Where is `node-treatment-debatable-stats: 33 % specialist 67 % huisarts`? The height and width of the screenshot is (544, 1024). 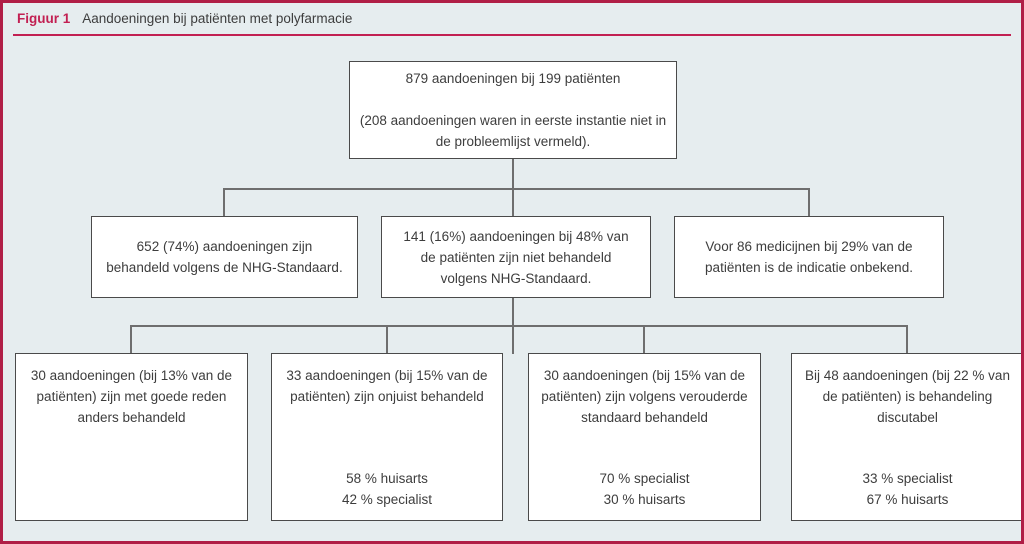
node-treatment-debatable-stats: 33 % specialist 67 % huisarts is located at coordinates (907, 489).